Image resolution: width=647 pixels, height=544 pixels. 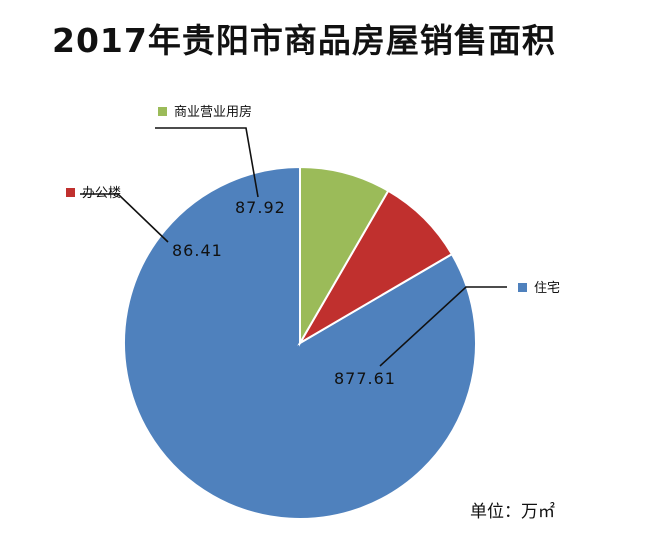 I want to click on data-label-1: 86.41, so click(x=197, y=250).